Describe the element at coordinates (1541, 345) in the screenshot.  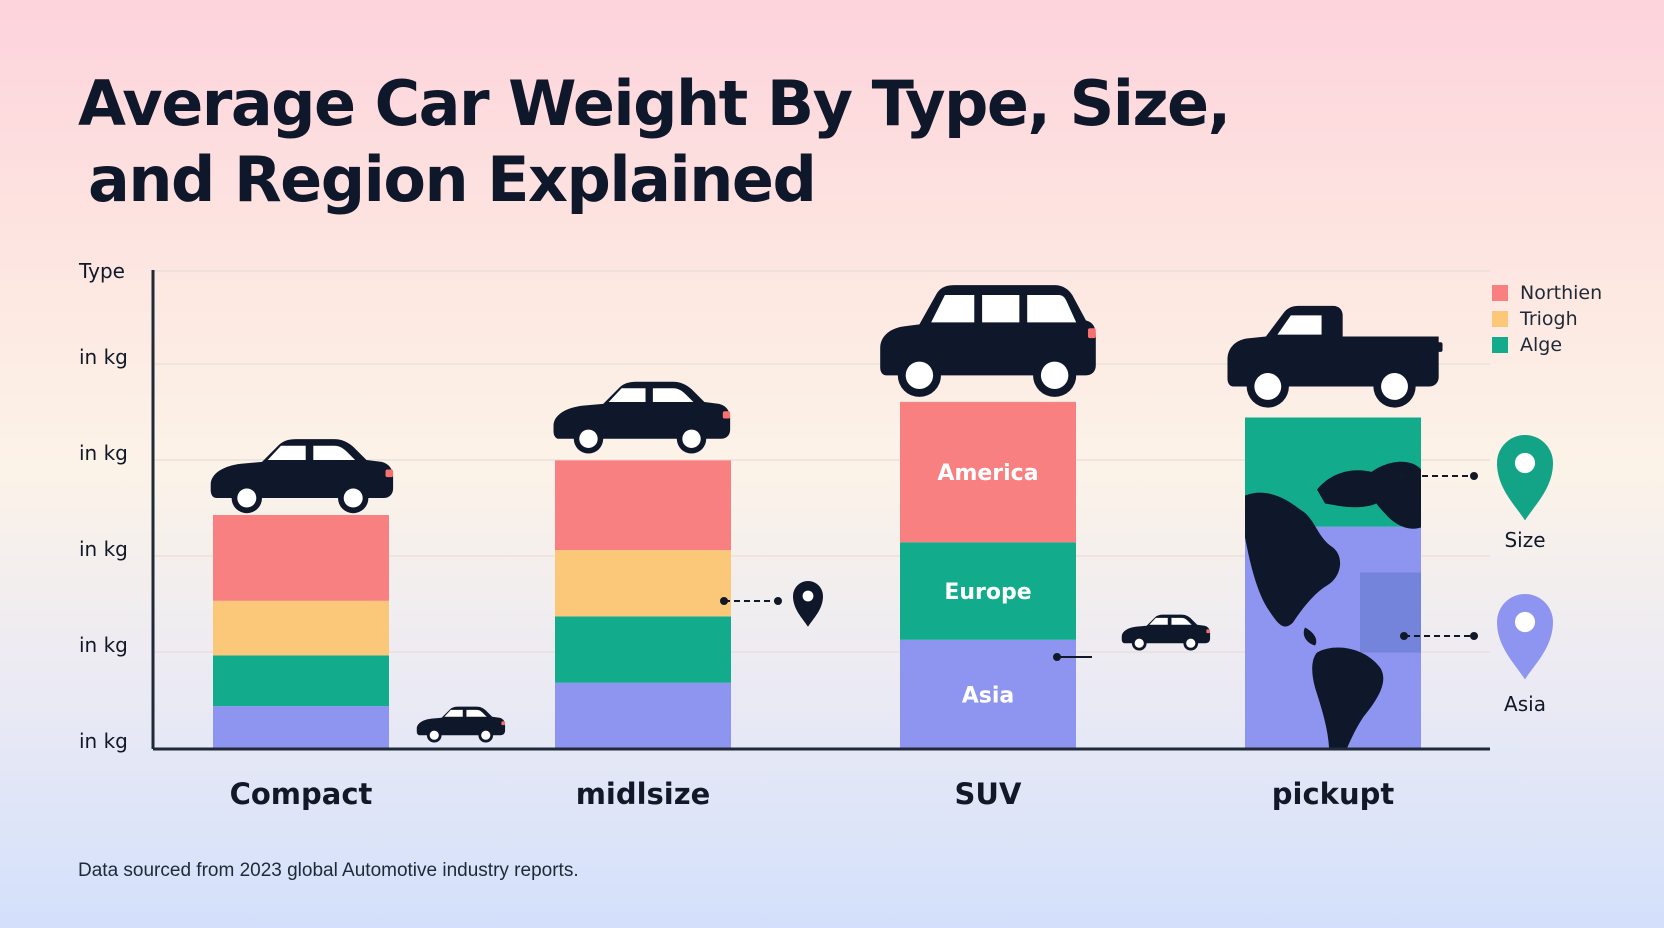
I see `legend-label-3: Alge` at that location.